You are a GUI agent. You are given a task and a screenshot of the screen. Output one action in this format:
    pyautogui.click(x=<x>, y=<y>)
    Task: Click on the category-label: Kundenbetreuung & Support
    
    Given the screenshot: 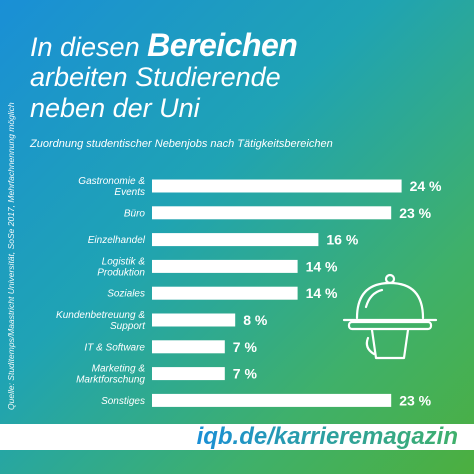 What is the action you would take?
    pyautogui.click(x=101, y=321)
    